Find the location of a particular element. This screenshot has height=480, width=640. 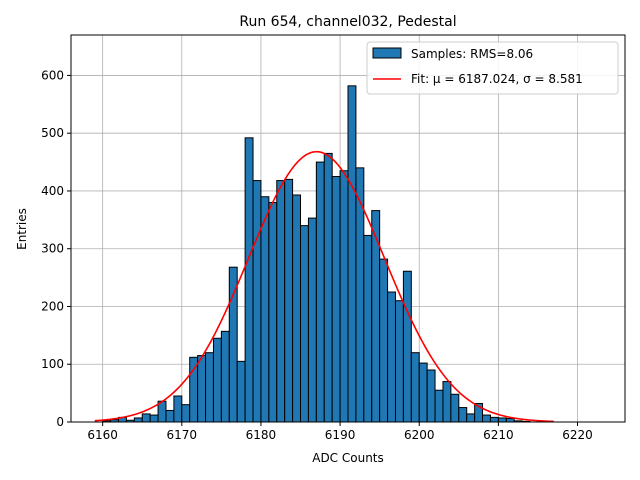

y-tick-label: 0 is located at coordinates (60, 422).